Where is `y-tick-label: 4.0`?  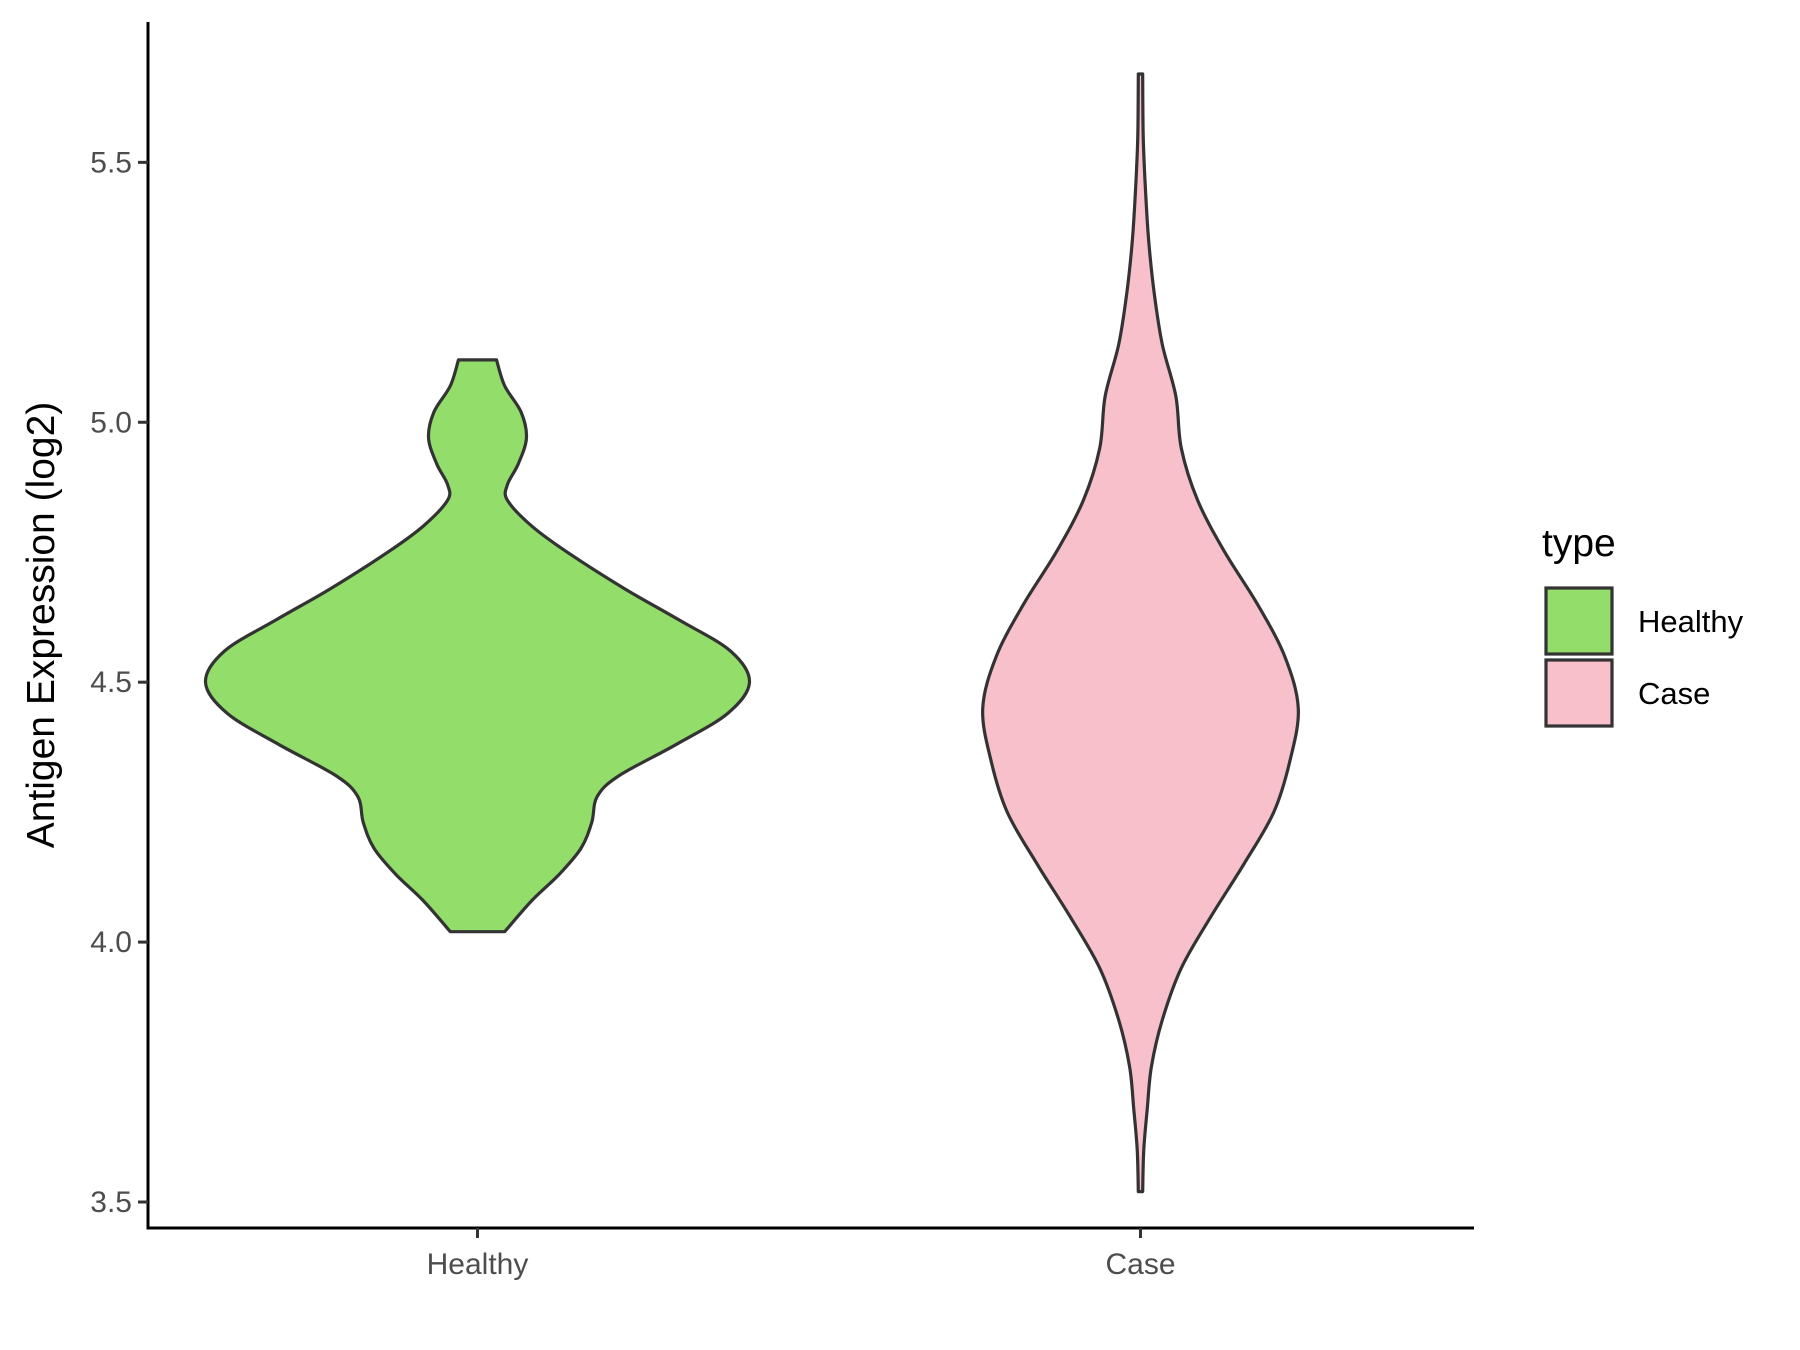
y-tick-label: 4.0 is located at coordinates (111, 942).